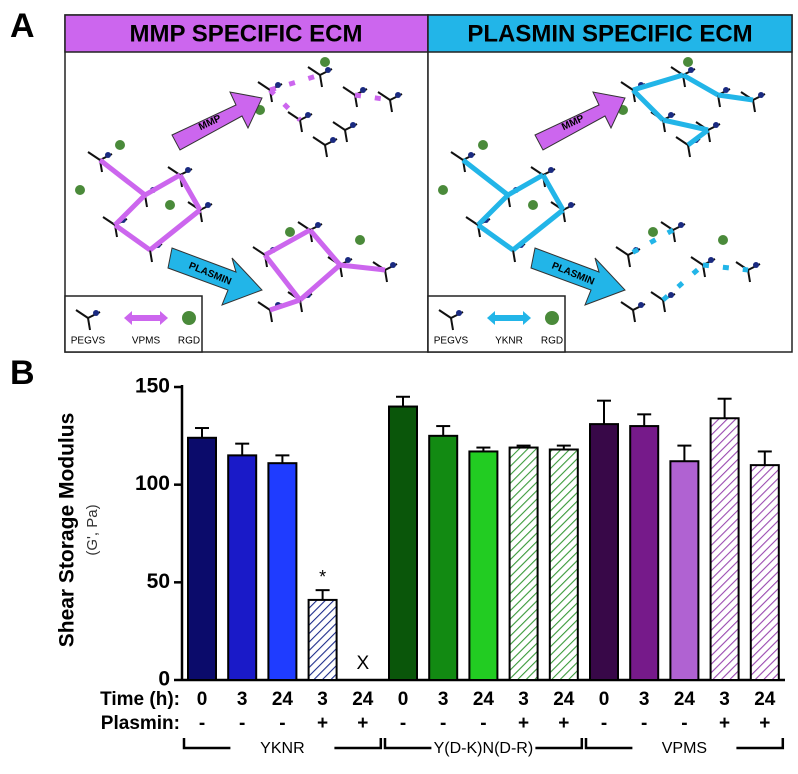 The height and width of the screenshot is (774, 798). What do you see at coordinates (140, 723) in the screenshot?
I see `row-label: Plasmin:` at bounding box center [140, 723].